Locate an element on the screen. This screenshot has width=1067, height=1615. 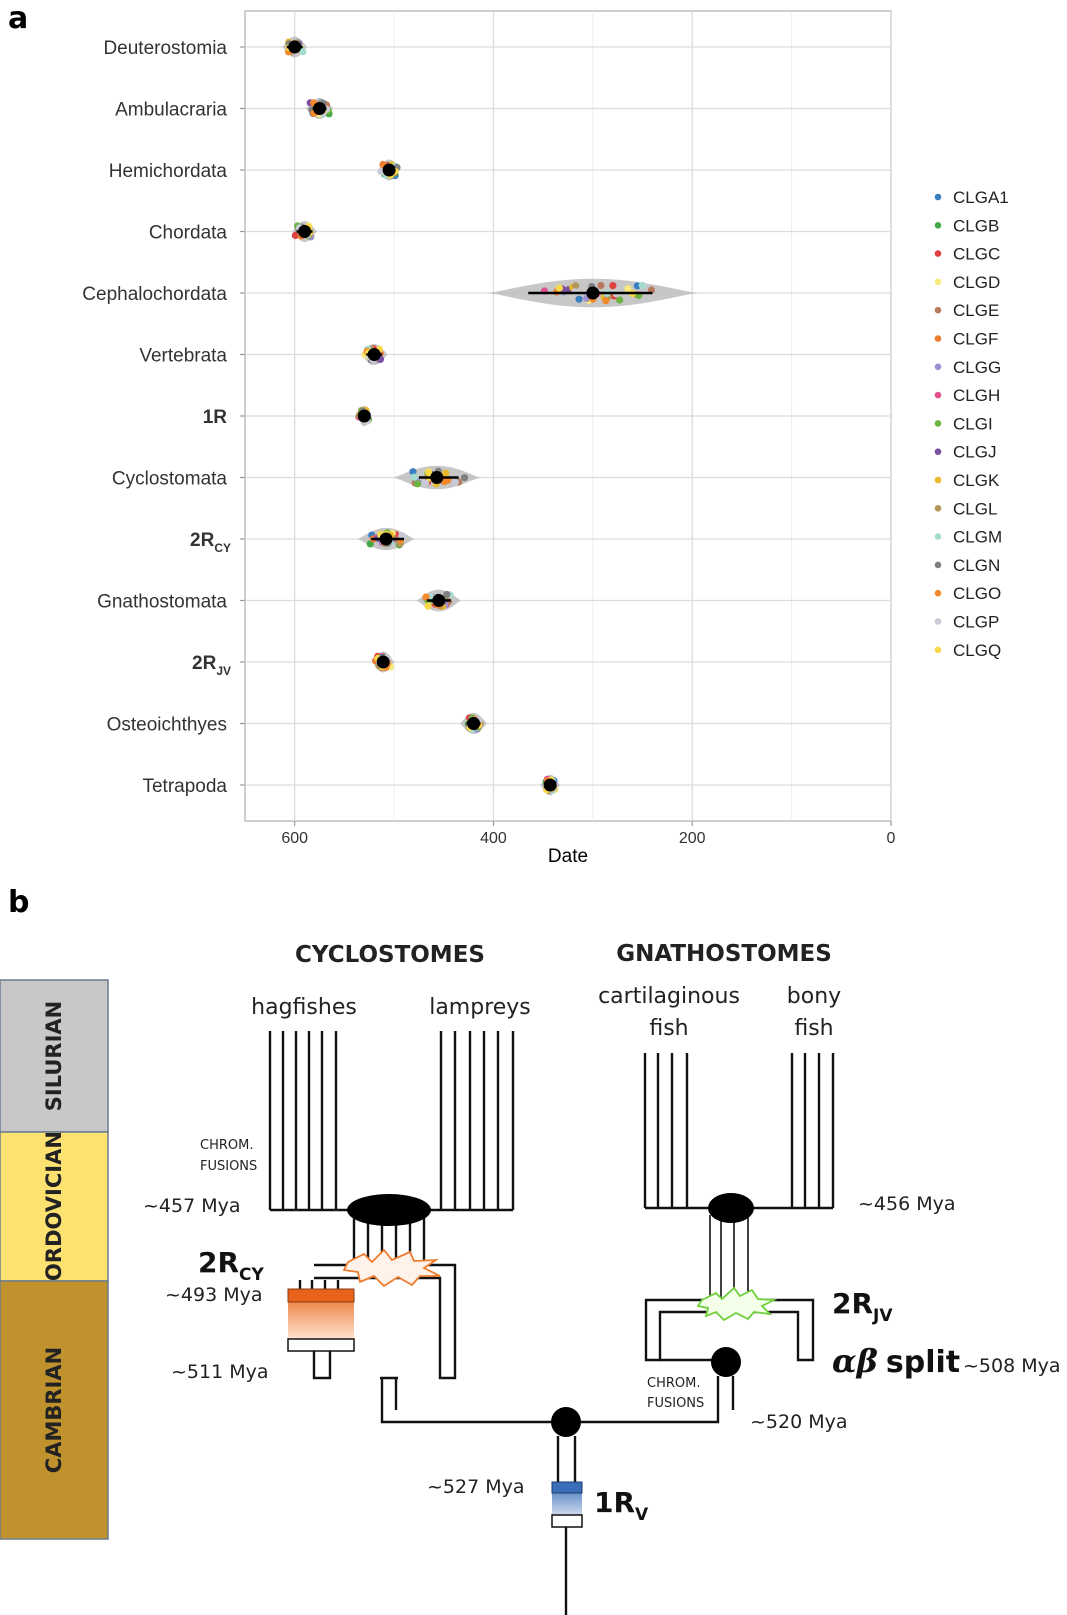
legend-label: CLGG is located at coordinates (977, 367).